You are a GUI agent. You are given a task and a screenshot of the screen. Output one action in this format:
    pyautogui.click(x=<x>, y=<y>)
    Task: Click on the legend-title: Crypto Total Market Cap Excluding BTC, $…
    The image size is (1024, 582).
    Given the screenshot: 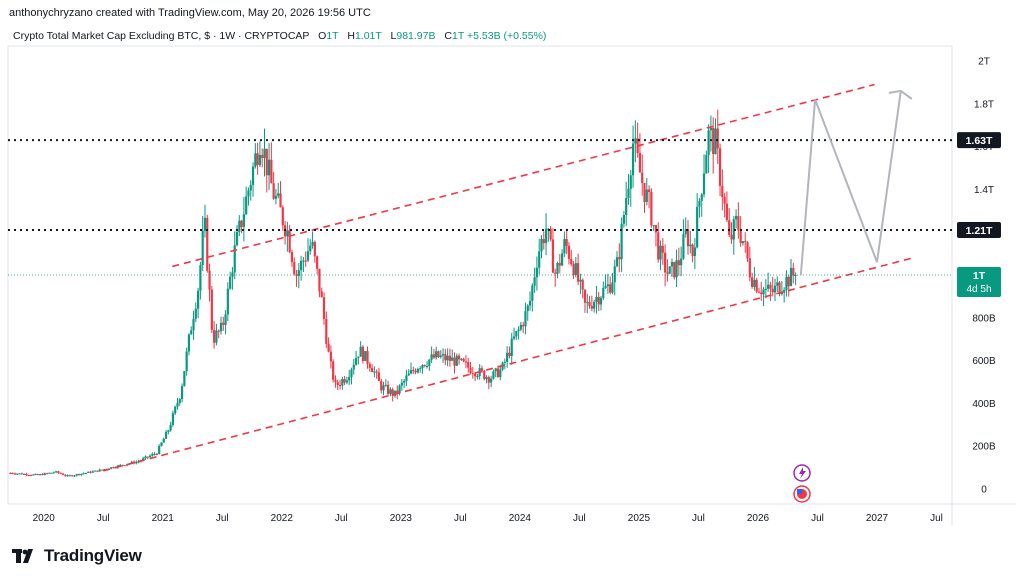 What is the action you would take?
    pyautogui.click(x=161, y=36)
    